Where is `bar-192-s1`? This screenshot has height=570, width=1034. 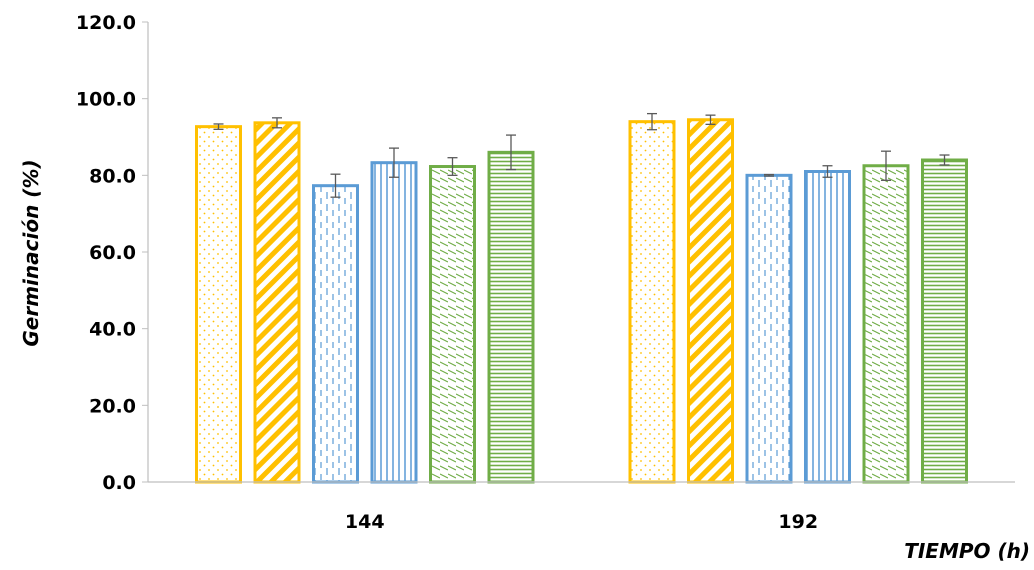 bar-192-s1 is located at coordinates (652, 302).